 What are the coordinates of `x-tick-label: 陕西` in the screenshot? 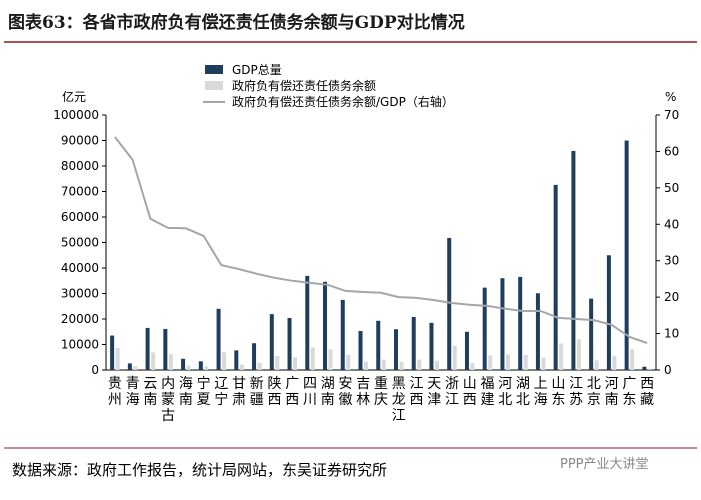 It's located at (275, 392).